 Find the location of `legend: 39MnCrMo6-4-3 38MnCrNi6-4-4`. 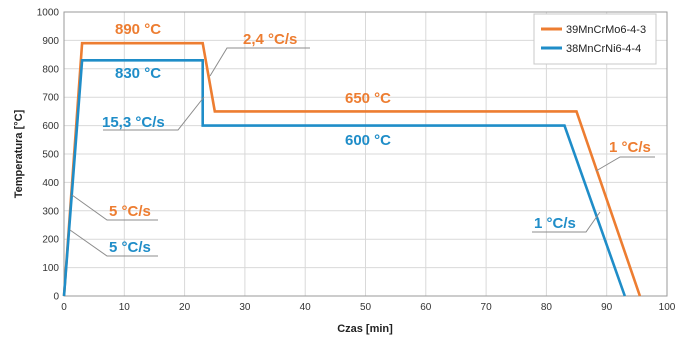

legend: 39MnCrMo6-4-3 38MnCrNi6-4-4 is located at coordinates (595, 39).